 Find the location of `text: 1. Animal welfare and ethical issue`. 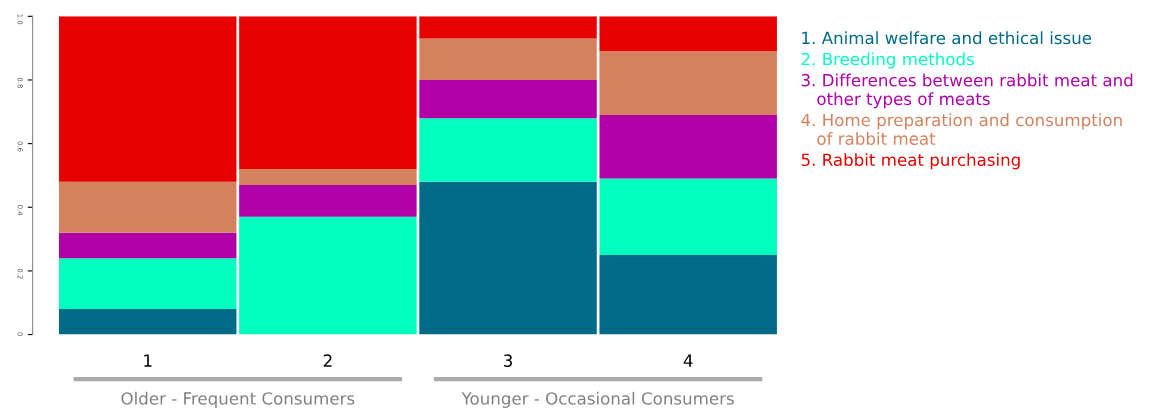

text: 1. Animal welfare and ethical issue is located at coordinates (947, 38).